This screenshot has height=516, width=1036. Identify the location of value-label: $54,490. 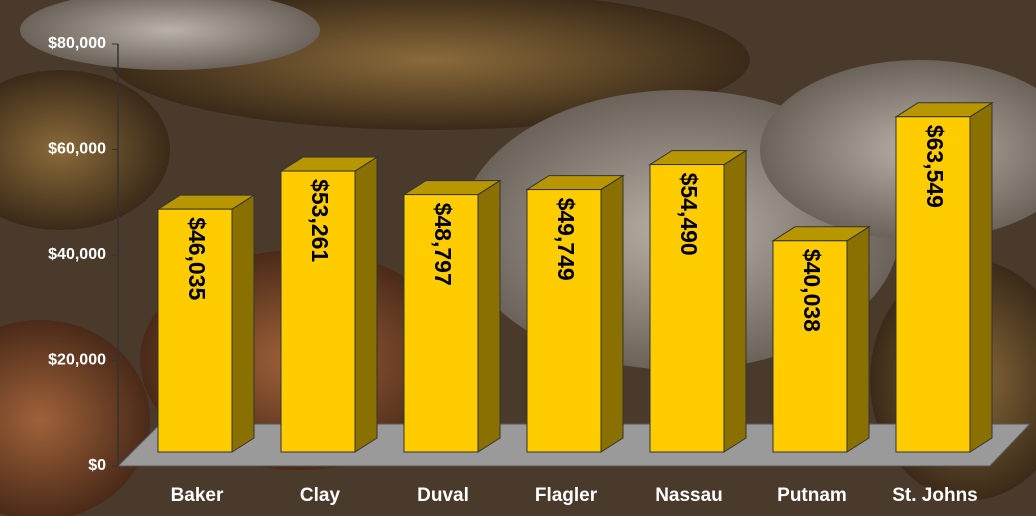
(689, 214).